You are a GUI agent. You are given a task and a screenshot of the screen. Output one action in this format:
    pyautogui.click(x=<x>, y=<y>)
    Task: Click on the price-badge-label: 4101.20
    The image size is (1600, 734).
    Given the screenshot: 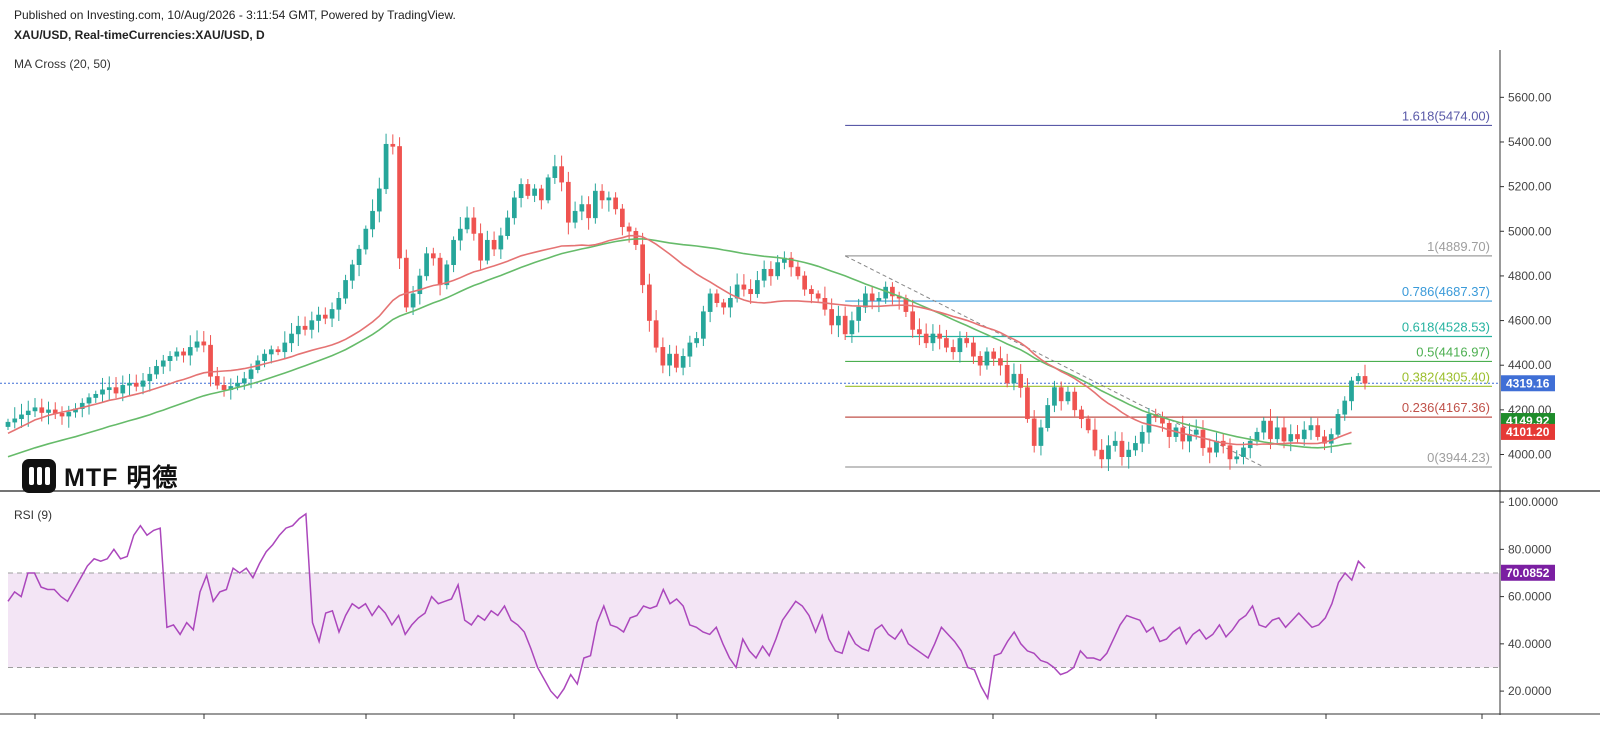 What is the action you would take?
    pyautogui.click(x=1528, y=432)
    